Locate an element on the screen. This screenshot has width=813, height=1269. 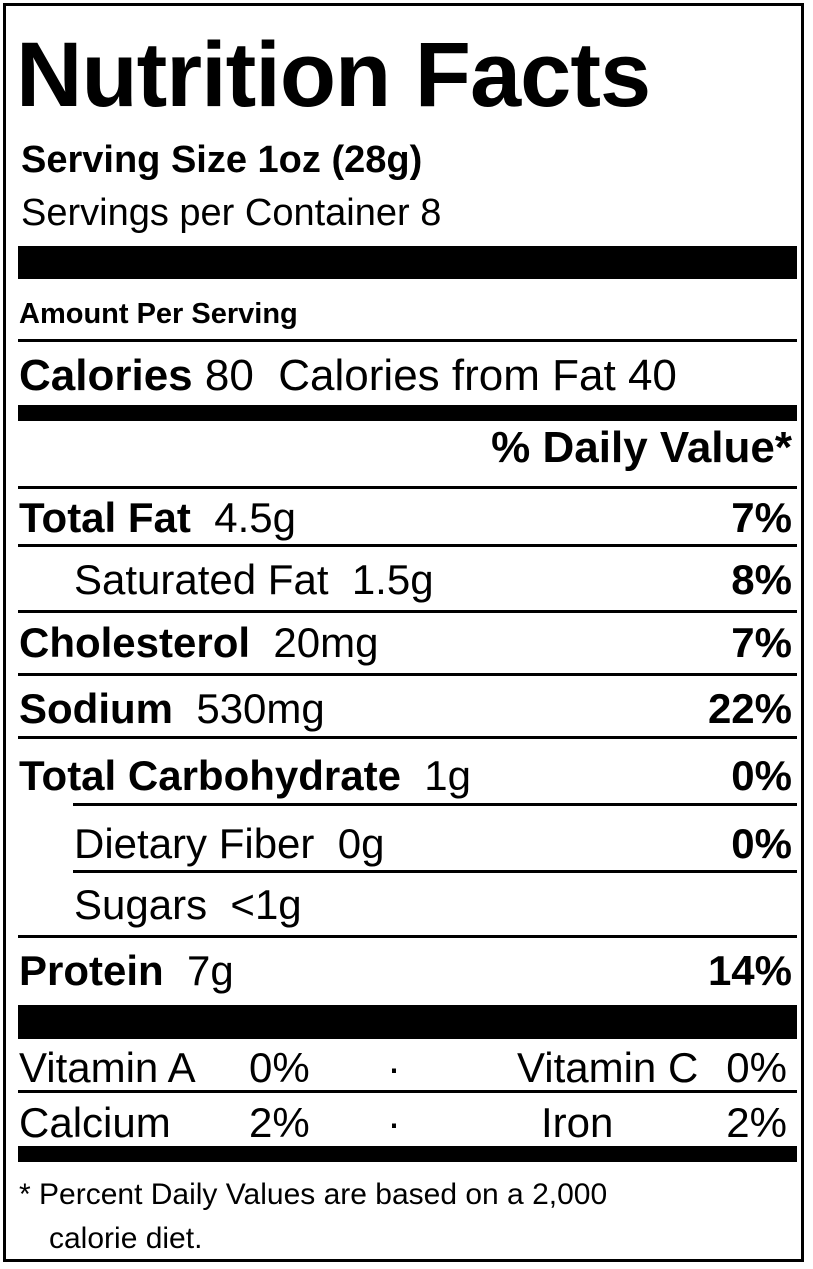
saturated-fat-dv: 8% is located at coordinates (761, 579).